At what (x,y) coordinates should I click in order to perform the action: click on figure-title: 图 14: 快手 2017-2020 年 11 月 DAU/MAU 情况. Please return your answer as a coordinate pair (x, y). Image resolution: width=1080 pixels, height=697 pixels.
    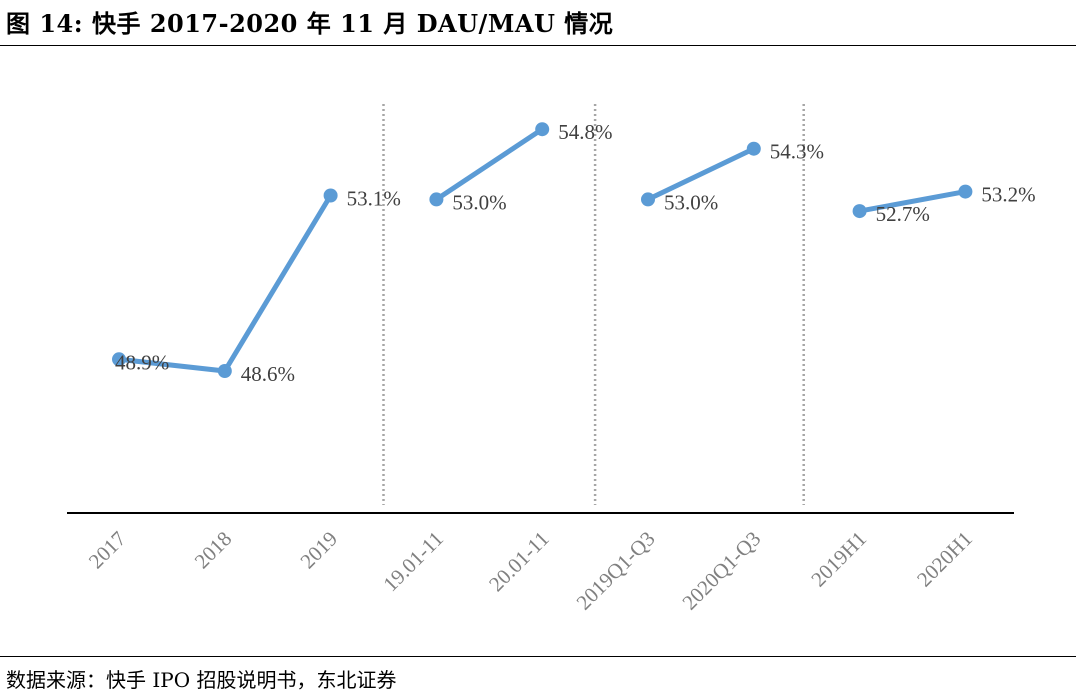
    Looking at the image, I should click on (310, 23).